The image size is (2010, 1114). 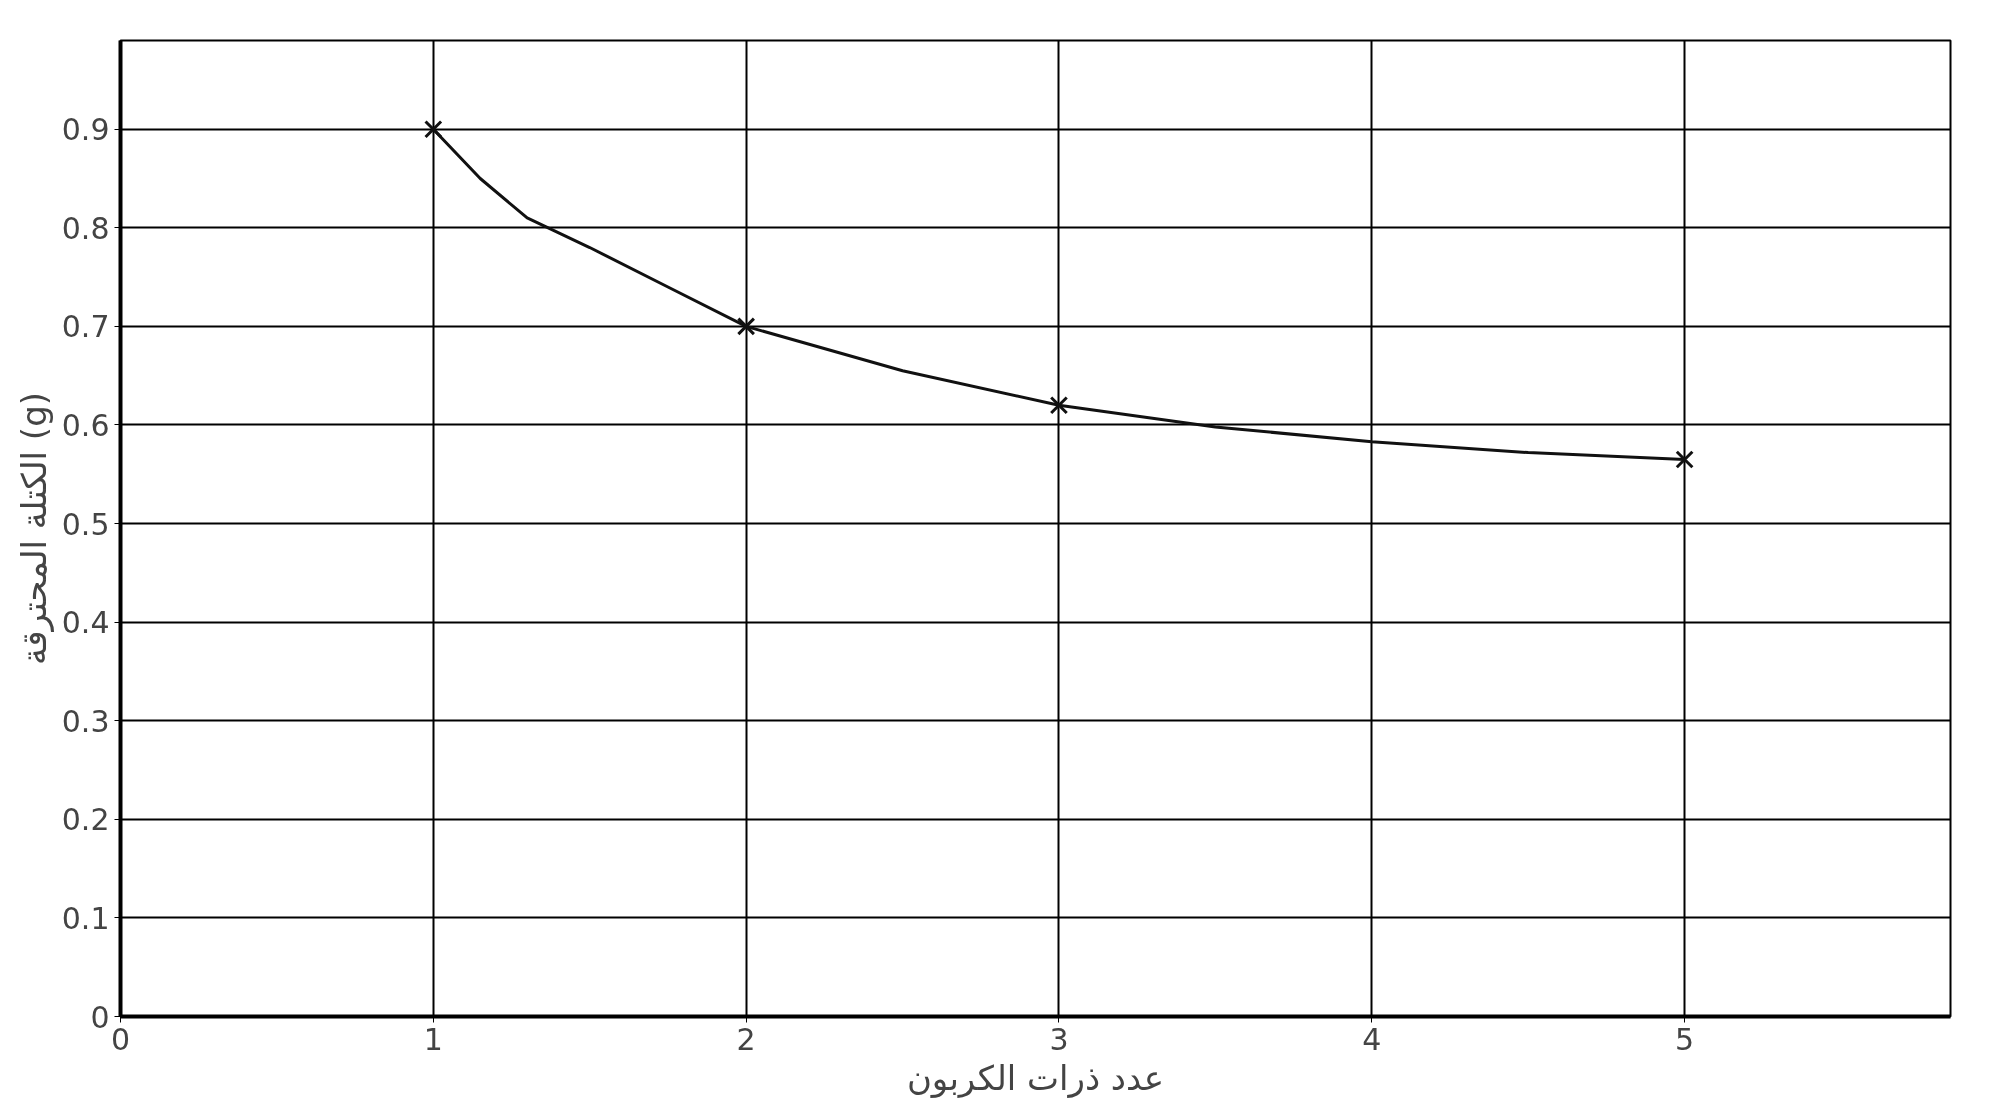 I want to click on y-tick-label: 0.1, so click(x=85, y=918).